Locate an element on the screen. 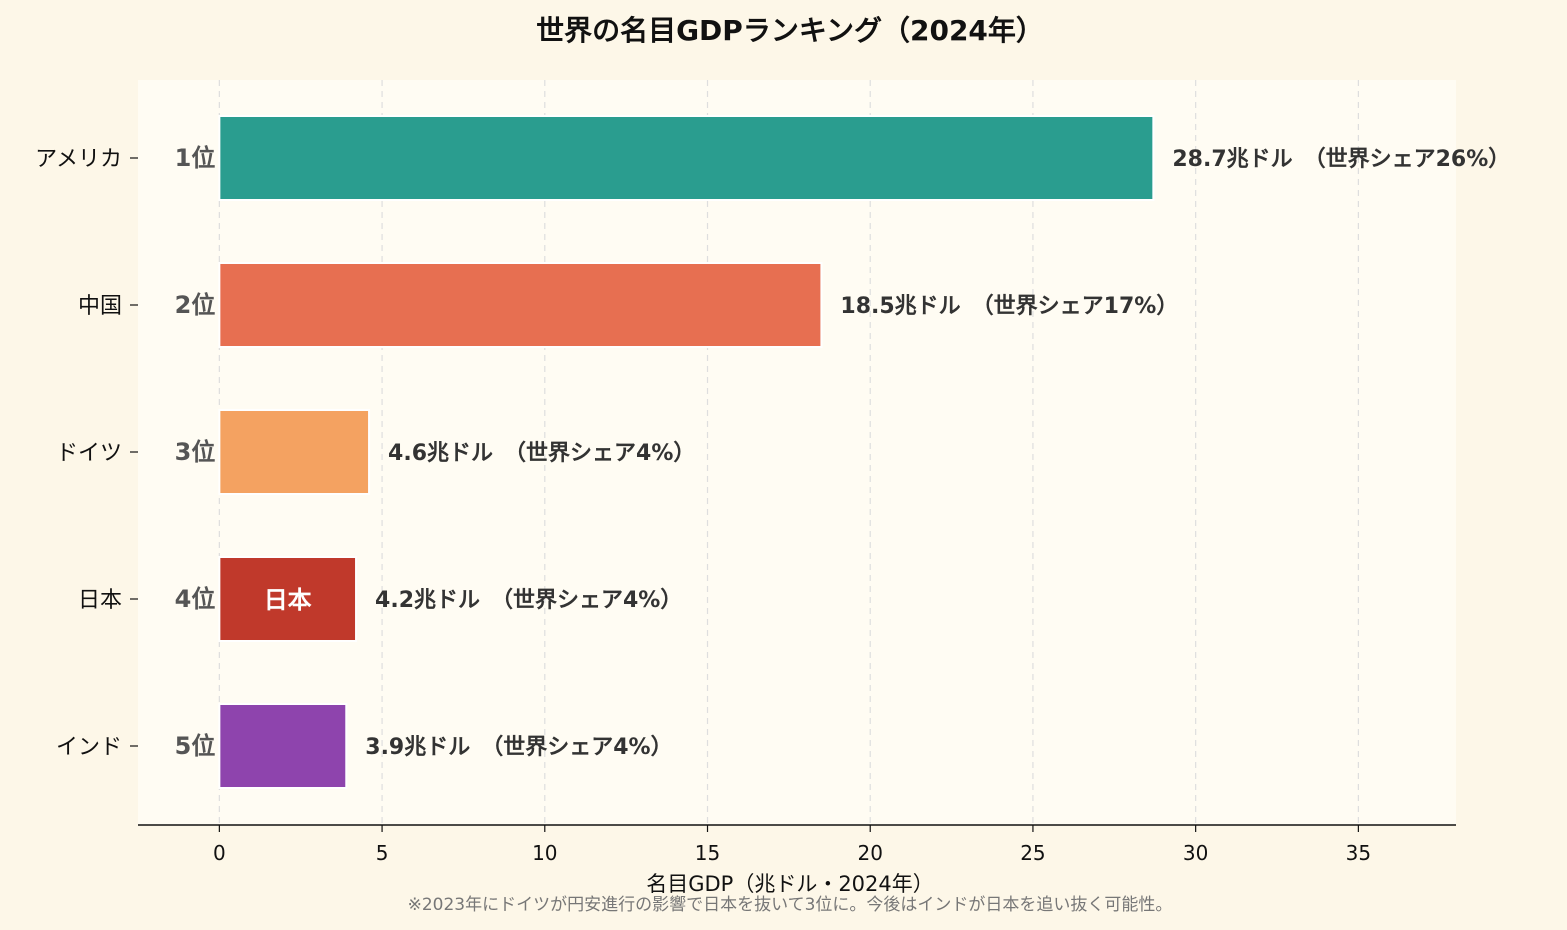  value-label: 18.5兆ドル （世界シェア17%） is located at coordinates (1009, 306).